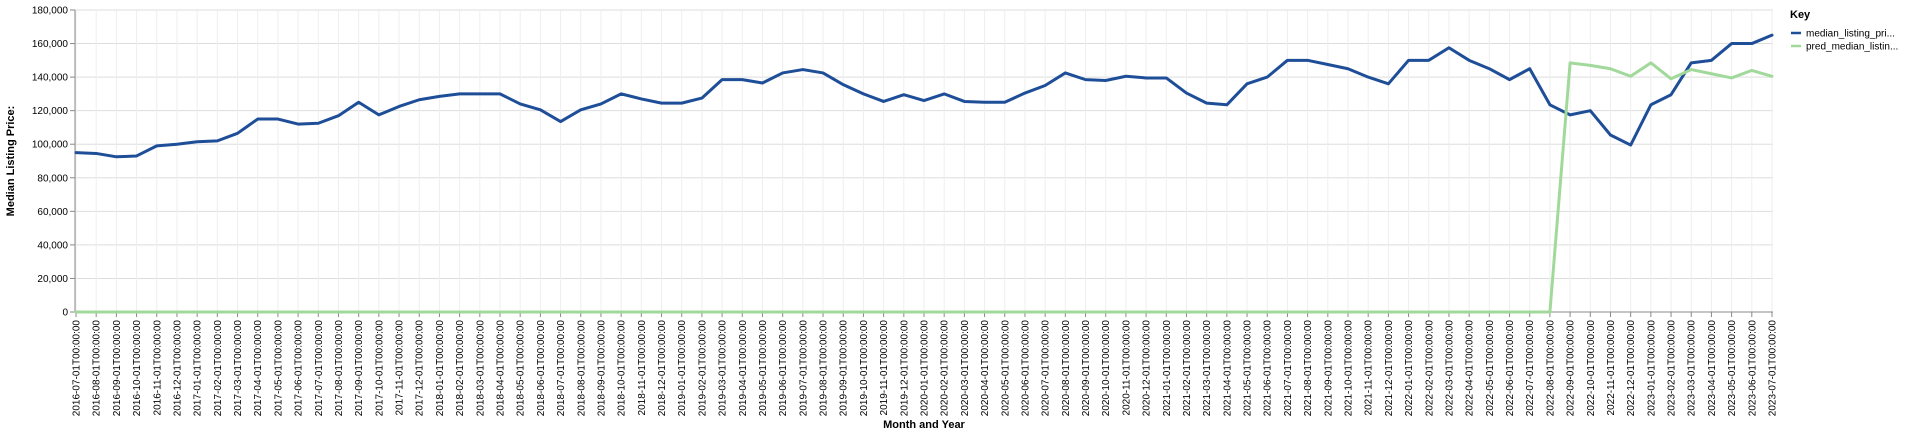 This screenshot has height=434, width=1920. Describe the element at coordinates (1591, 368) in the screenshot. I see `x-tick-label: 2022-10-01T00:00:00` at that location.